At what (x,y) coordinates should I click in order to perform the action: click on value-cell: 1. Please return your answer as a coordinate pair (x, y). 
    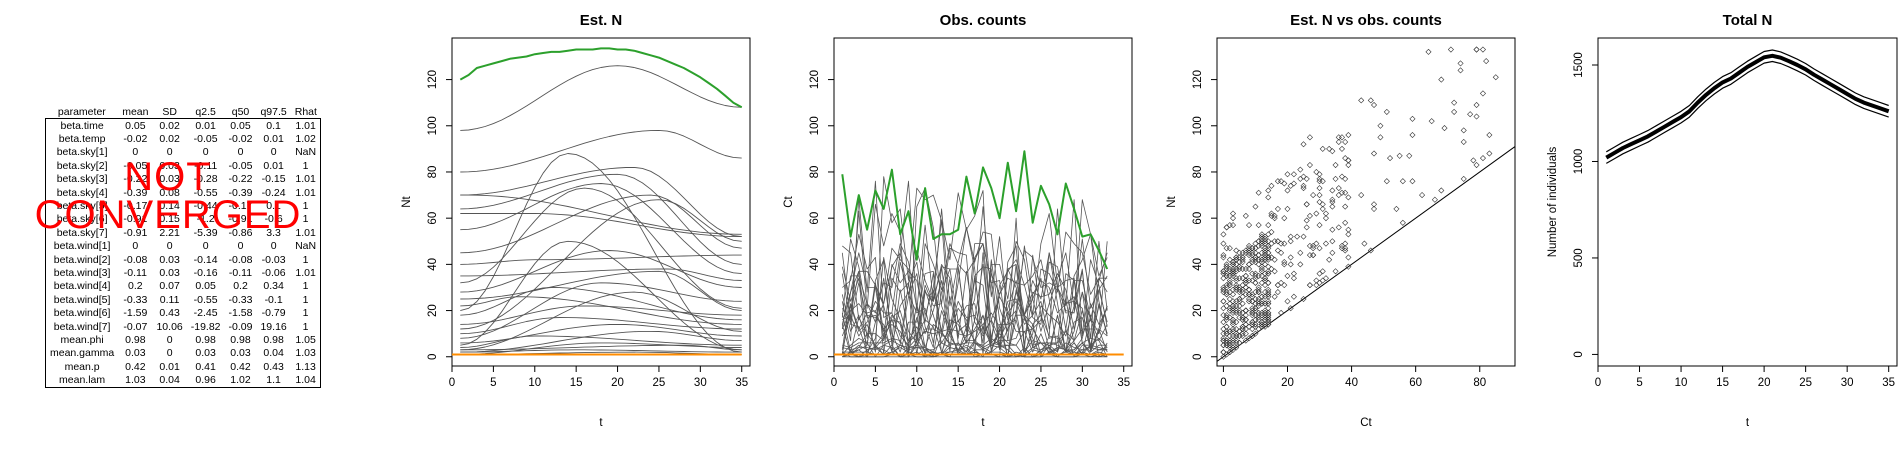
    Looking at the image, I should click on (305, 313).